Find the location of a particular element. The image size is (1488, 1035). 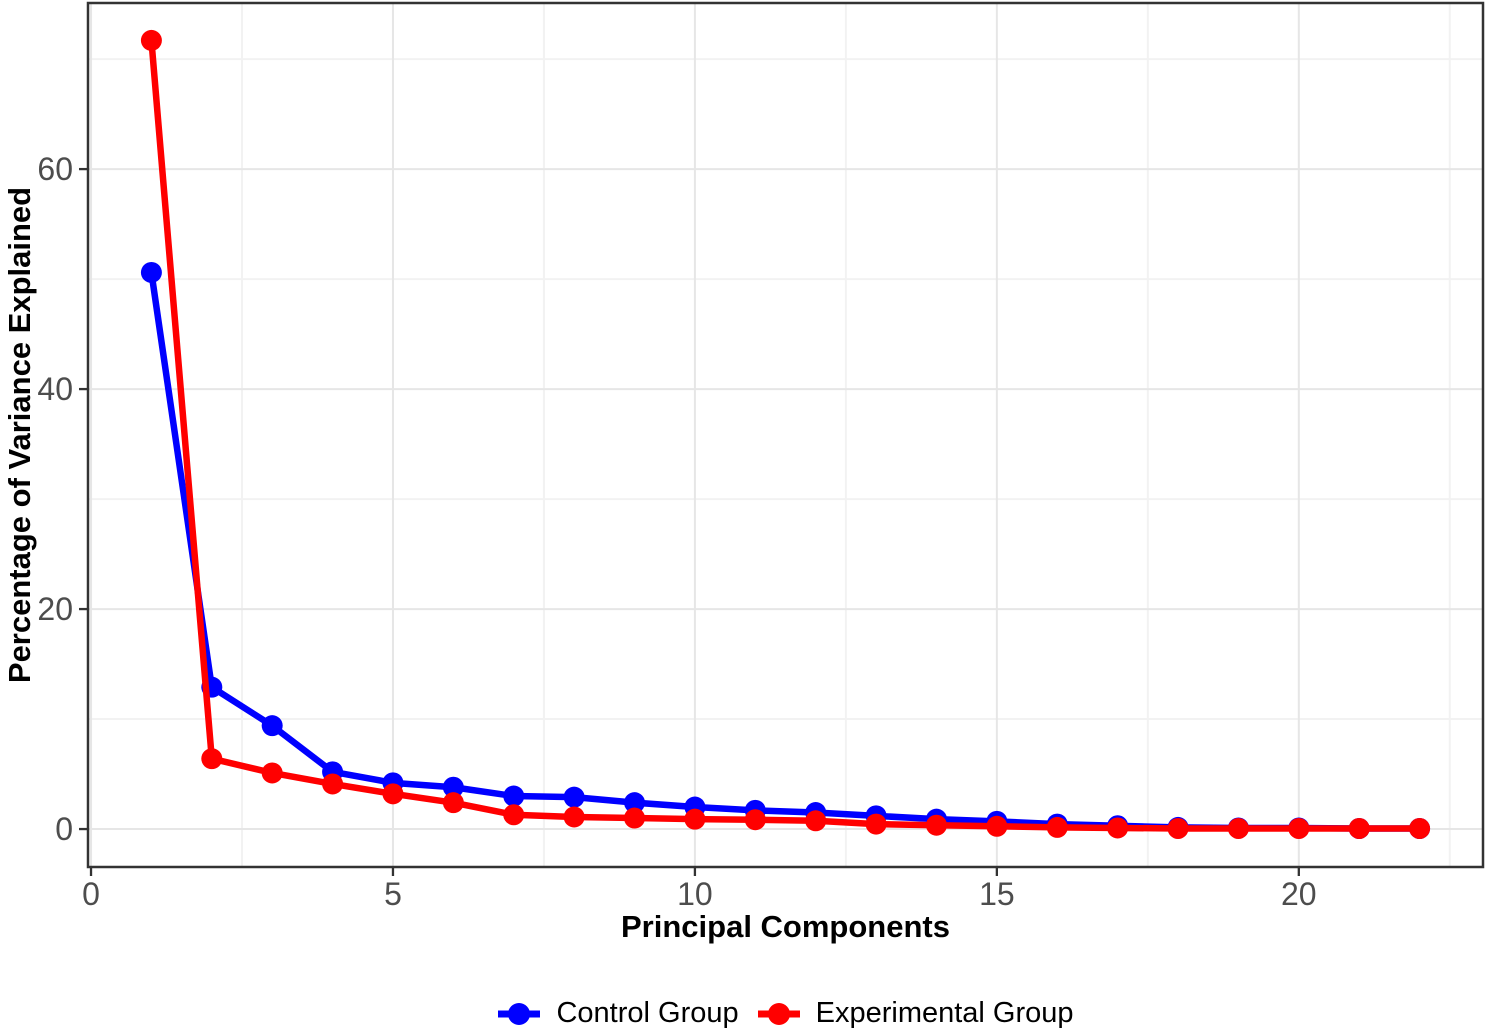

legend-item-control-group: Control Group is located at coordinates (618, 1013).